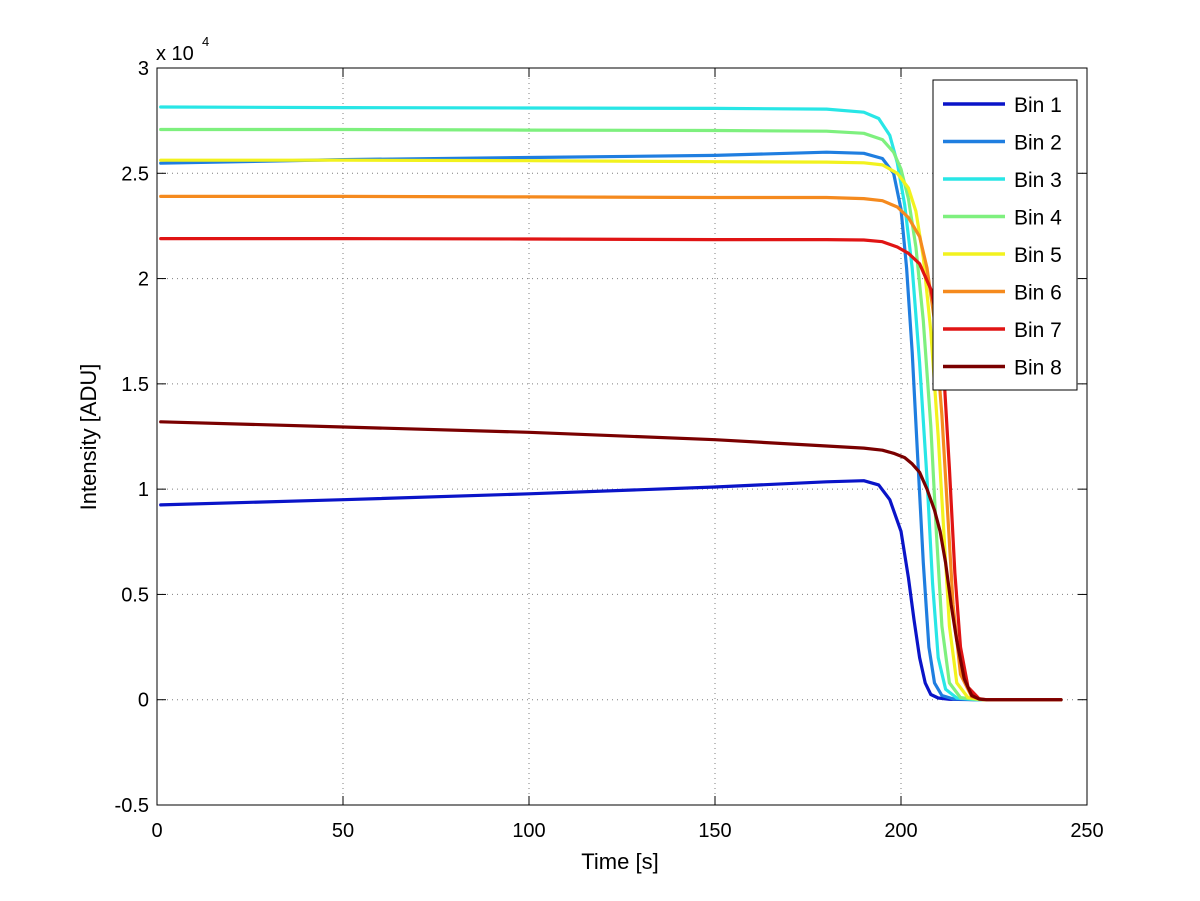  What do you see at coordinates (135, 174) in the screenshot?
I see `y-tick-label: 2.5` at bounding box center [135, 174].